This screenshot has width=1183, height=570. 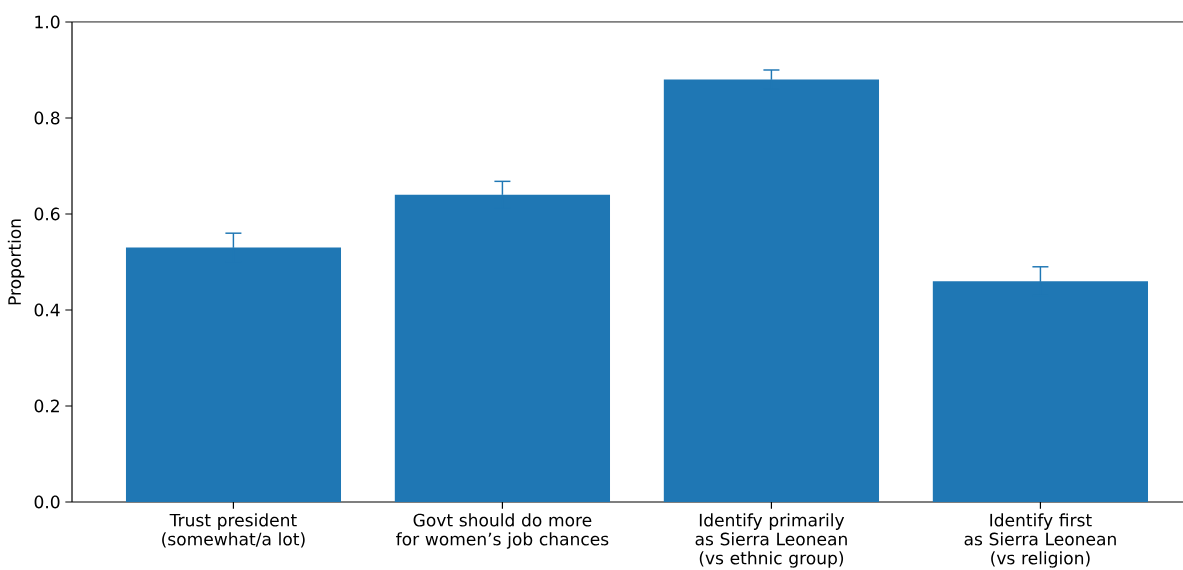 What do you see at coordinates (47, 310) in the screenshot?
I see `y-tick-label: 0.4` at bounding box center [47, 310].